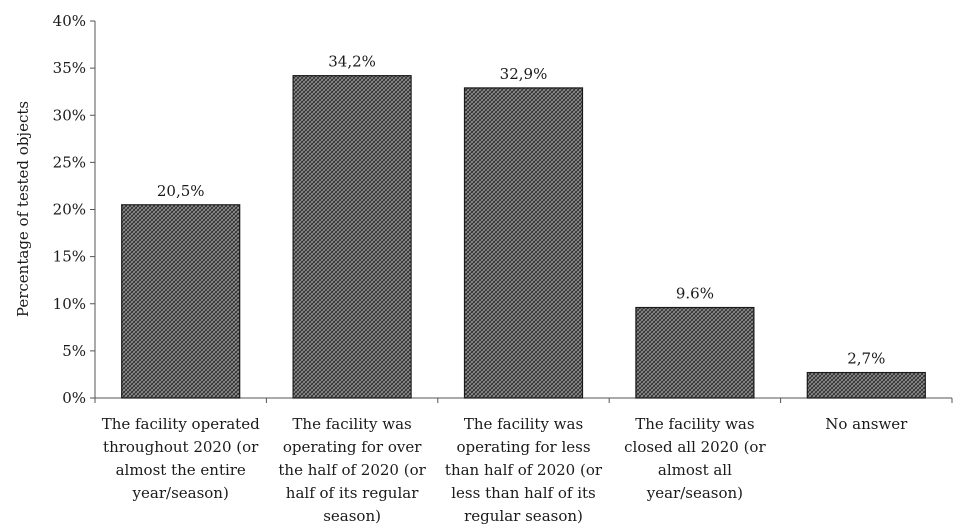  What do you see at coordinates (695, 470) in the screenshot?
I see `x-category-label: almost all` at bounding box center [695, 470].